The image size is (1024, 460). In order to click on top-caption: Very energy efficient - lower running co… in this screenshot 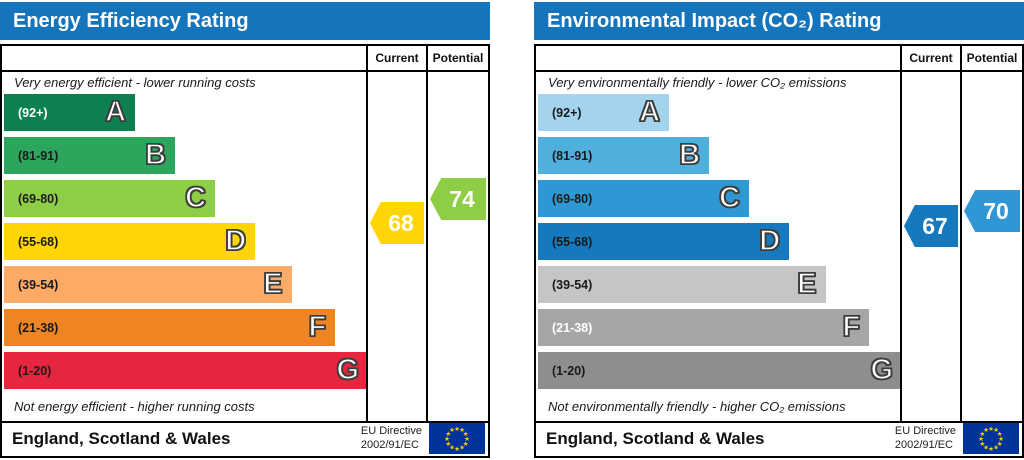, I will do `click(135, 82)`.